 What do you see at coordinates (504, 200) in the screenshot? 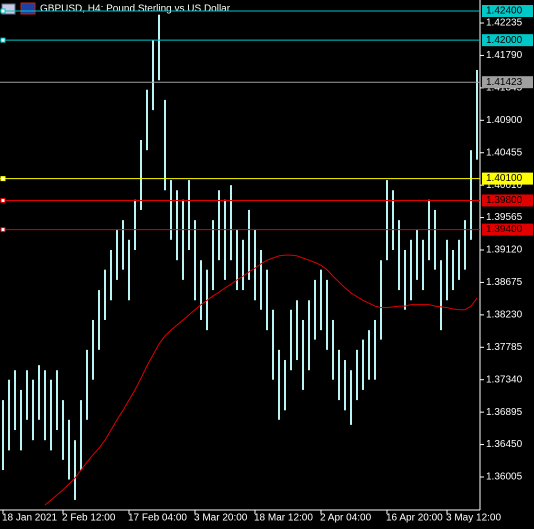
I see `level-label: 1.39800` at bounding box center [504, 200].